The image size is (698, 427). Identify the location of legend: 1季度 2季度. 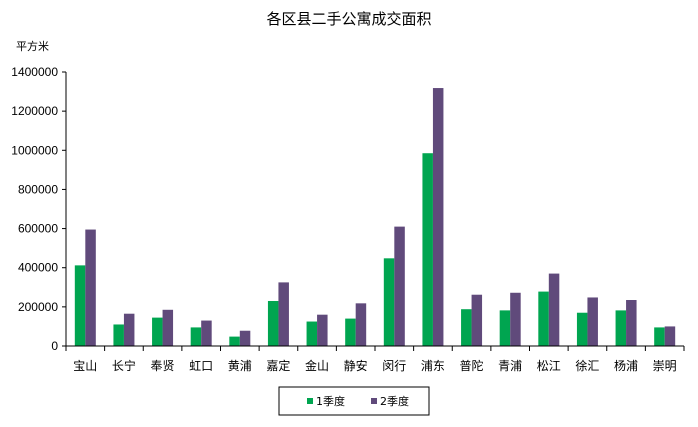
(354, 401).